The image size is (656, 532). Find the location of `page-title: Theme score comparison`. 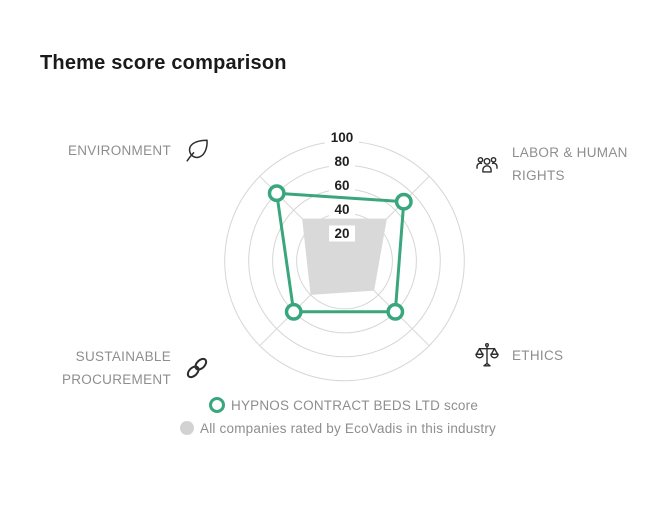

page-title: Theme score comparison is located at coordinates (163, 63).